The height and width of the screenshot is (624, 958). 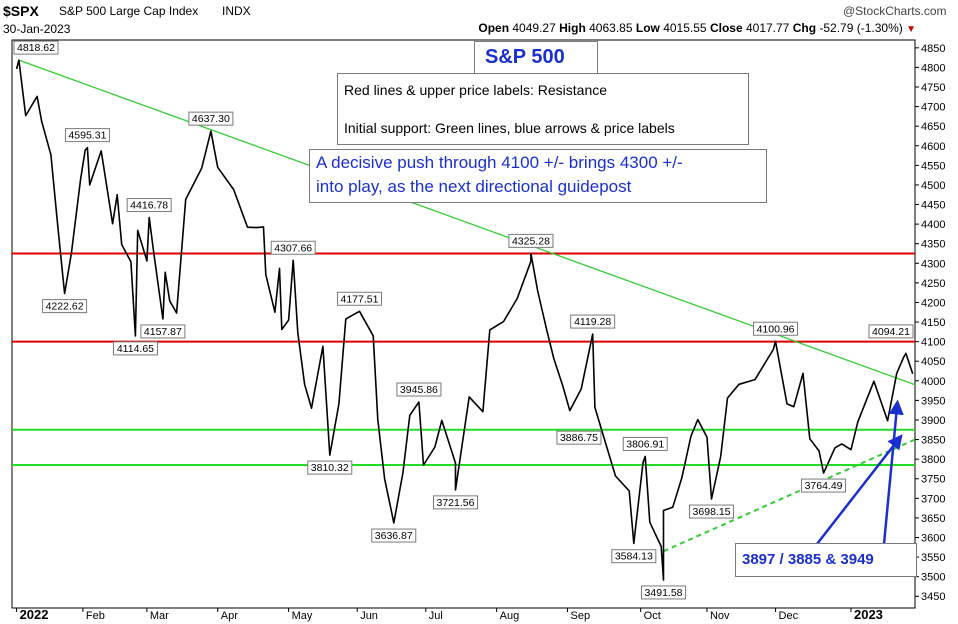 I want to click on price-label: 4100.96, so click(x=776, y=329).